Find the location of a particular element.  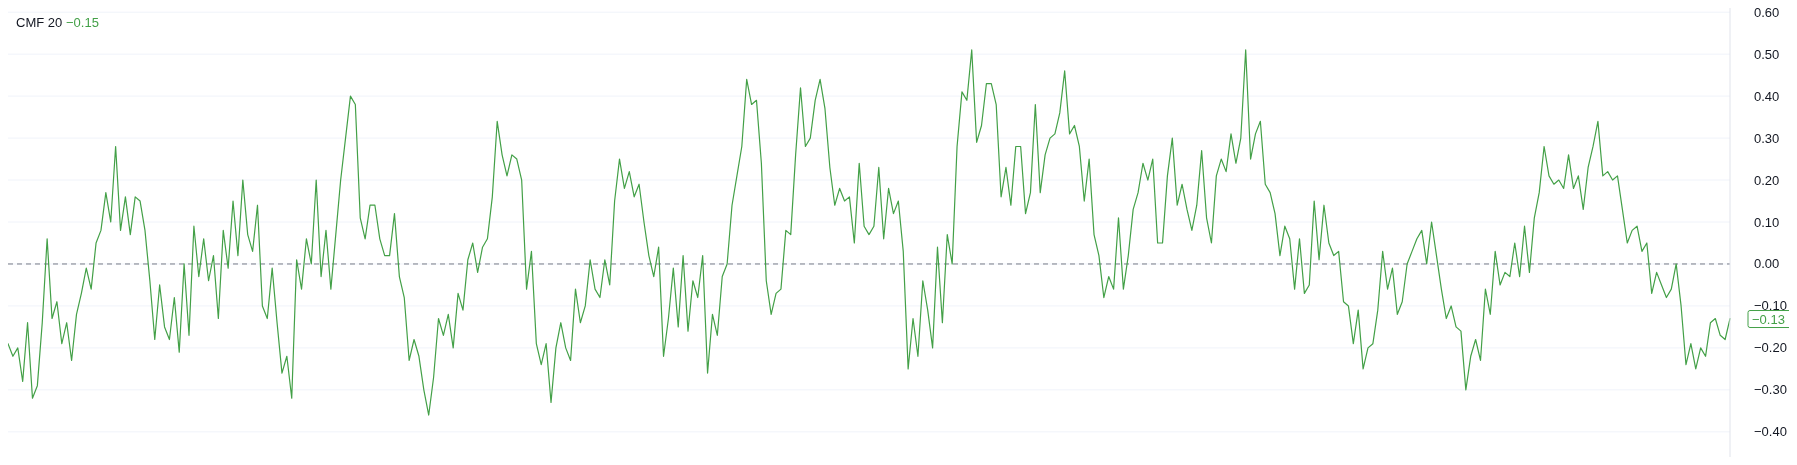

text: CMF 20 is located at coordinates (39, 22).